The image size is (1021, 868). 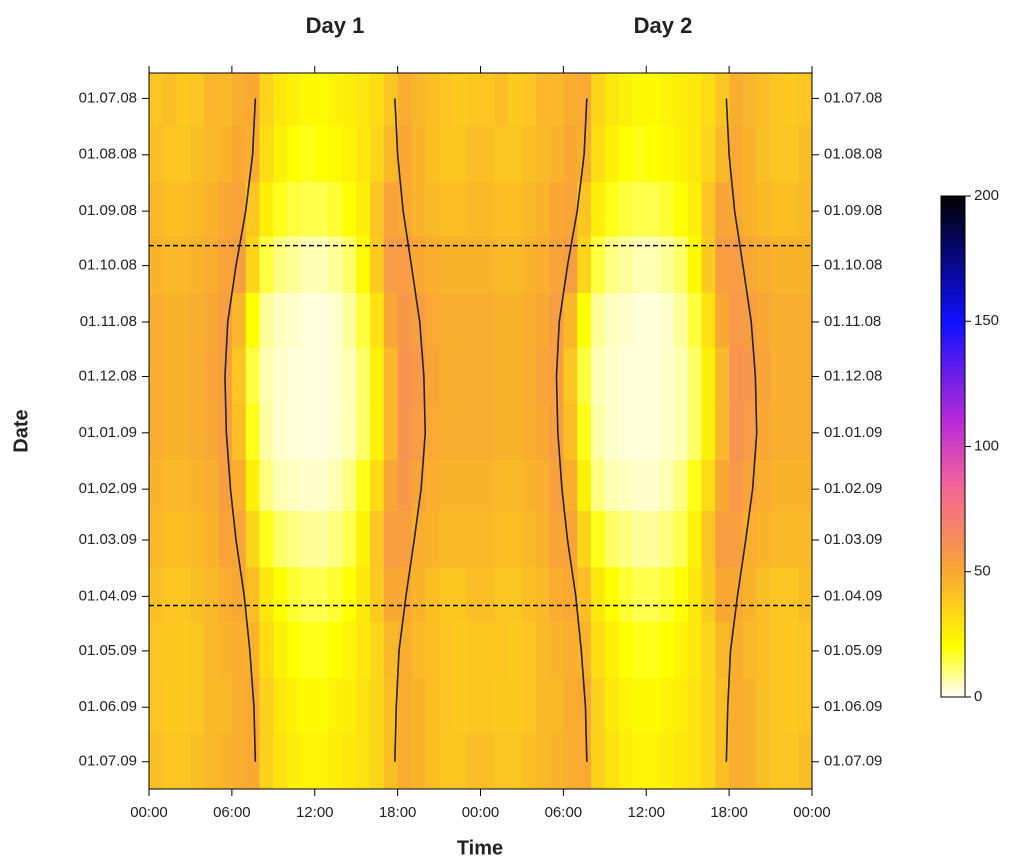 I want to click on y-tick-label: 01.07.08, so click(x=108, y=97).